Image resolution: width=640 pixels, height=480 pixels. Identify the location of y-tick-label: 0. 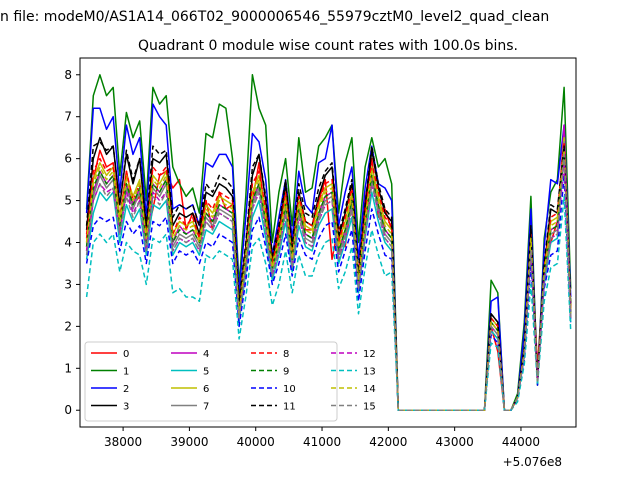
(68, 410).